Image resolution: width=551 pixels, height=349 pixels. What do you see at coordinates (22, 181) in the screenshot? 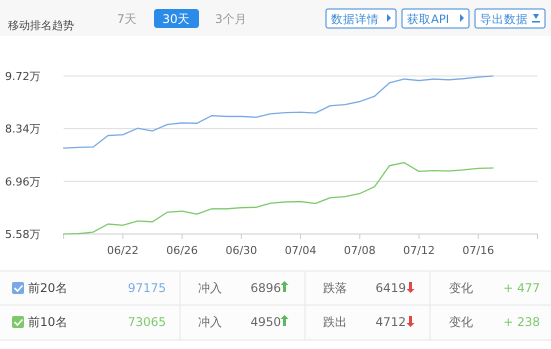
I see `y-tick-label: 6.96万` at bounding box center [22, 181].